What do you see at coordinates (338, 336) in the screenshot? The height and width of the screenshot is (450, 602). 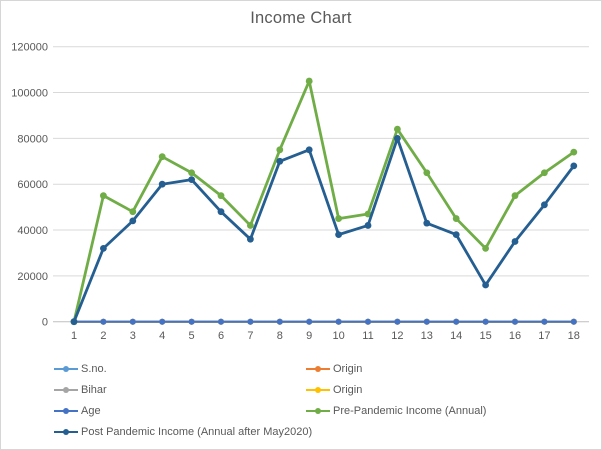 I see `x-tick-label: 10` at bounding box center [338, 336].